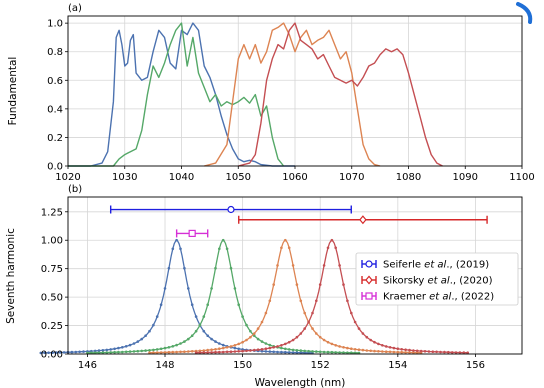 This screenshot has width=544, height=388. Describe the element at coordinates (405, 281) in the screenshot. I see `legend-author: Sikorsky` at that location.